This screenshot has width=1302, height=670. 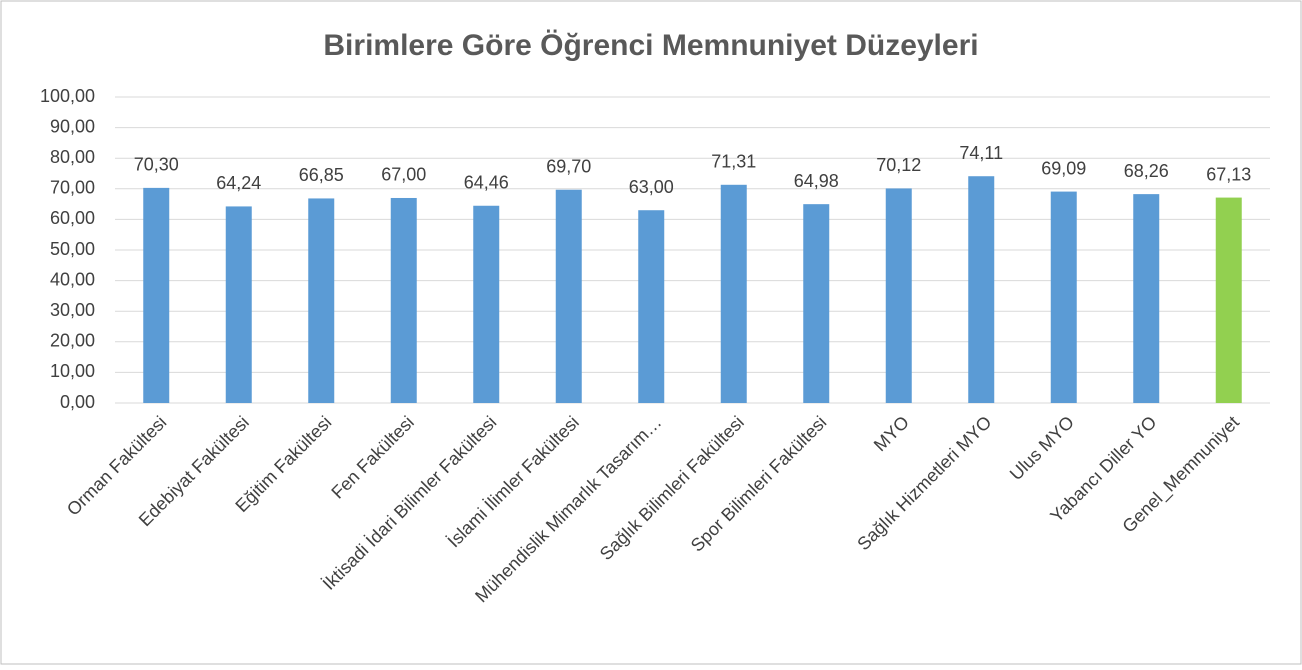 I want to click on data-label: 67,13, so click(x=1228, y=174).